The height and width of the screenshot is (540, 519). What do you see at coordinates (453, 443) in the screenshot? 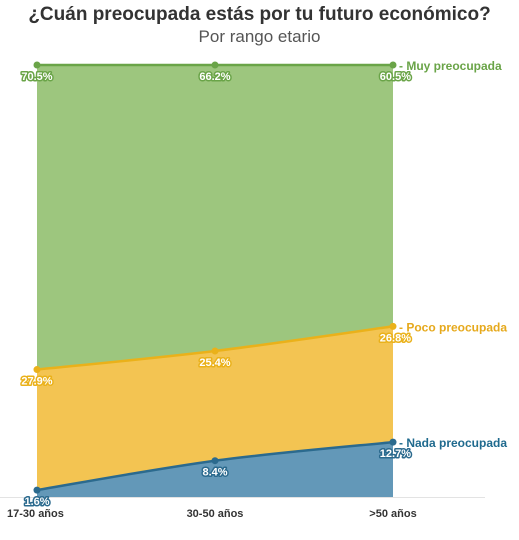
I see `series-label-1: - Nada preocupada` at bounding box center [453, 443].